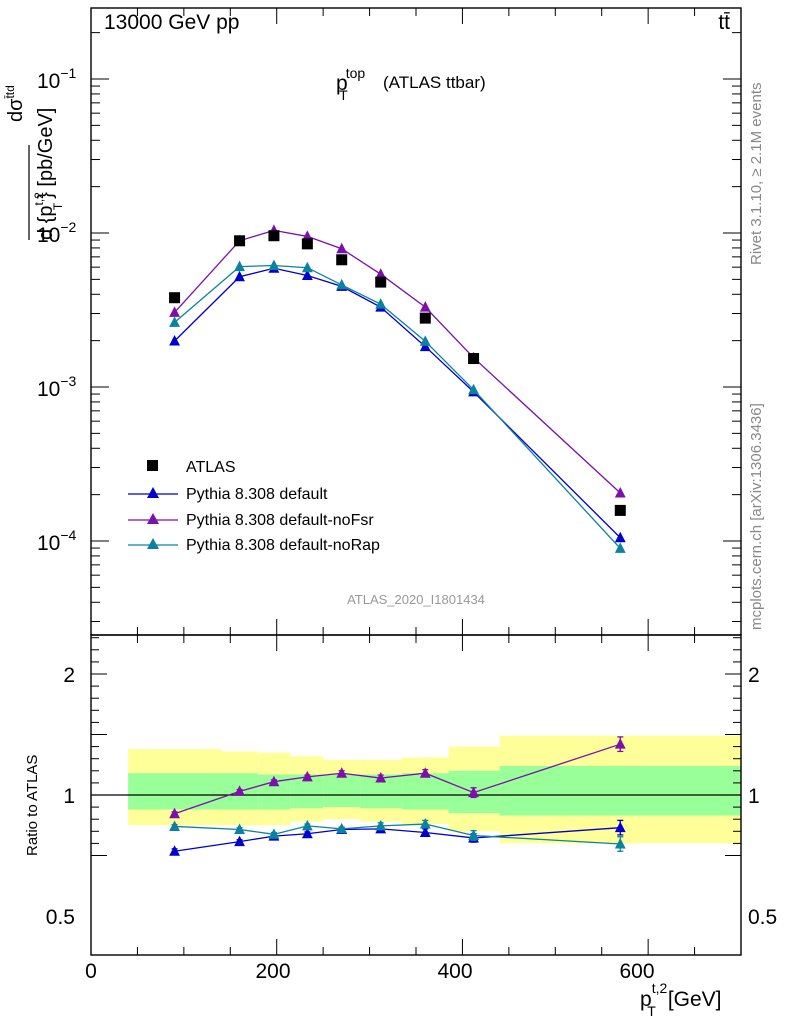  Describe the element at coordinates (681, 999) in the screenshot. I see `svg-text:pt,2T[GeV]: pt,2 T [GeV]` at that location.